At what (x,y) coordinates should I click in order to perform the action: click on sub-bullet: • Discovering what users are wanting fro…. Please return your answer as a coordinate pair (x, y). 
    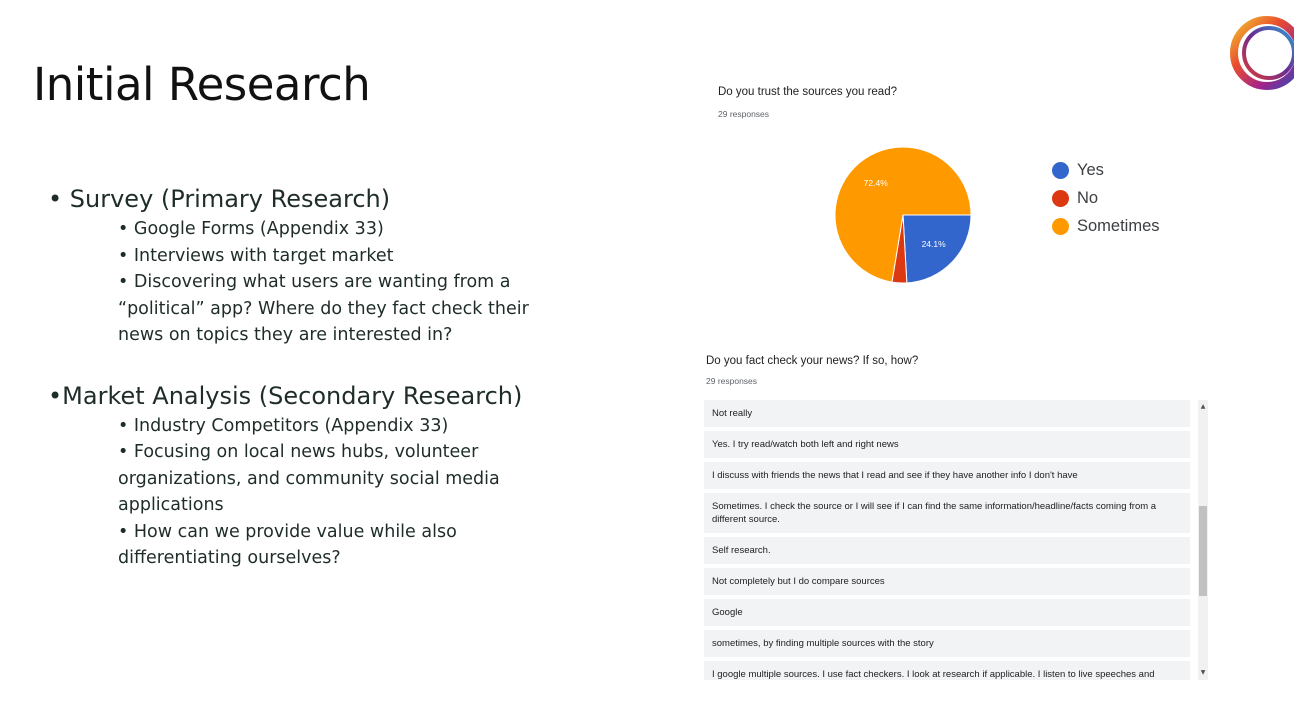
    Looking at the image, I should click on (323, 308).